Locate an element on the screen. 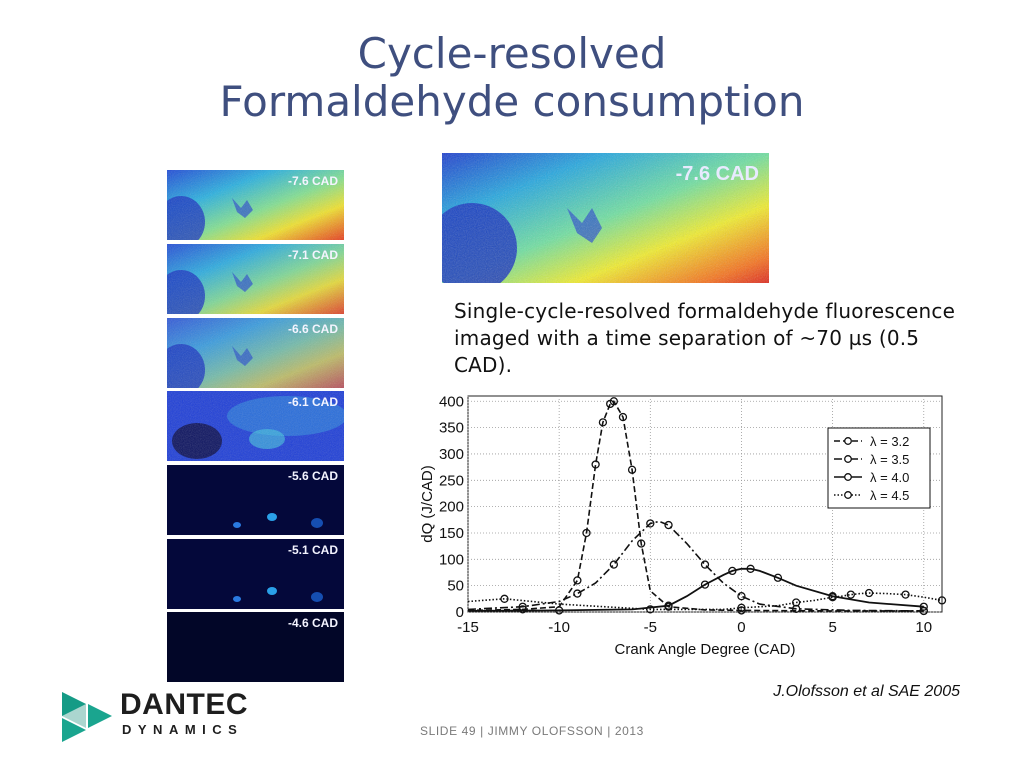 Image resolution: width=1024 pixels, height=768 pixels. frame-2: -6.6 CAD is located at coordinates (255, 353).